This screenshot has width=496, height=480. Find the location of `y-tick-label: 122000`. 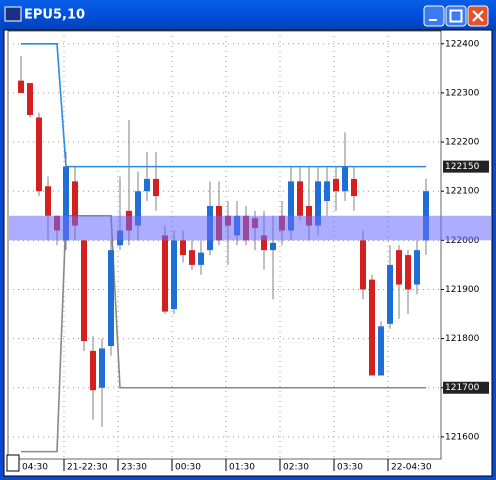

y-tick-label: 122000 is located at coordinates (462, 241).